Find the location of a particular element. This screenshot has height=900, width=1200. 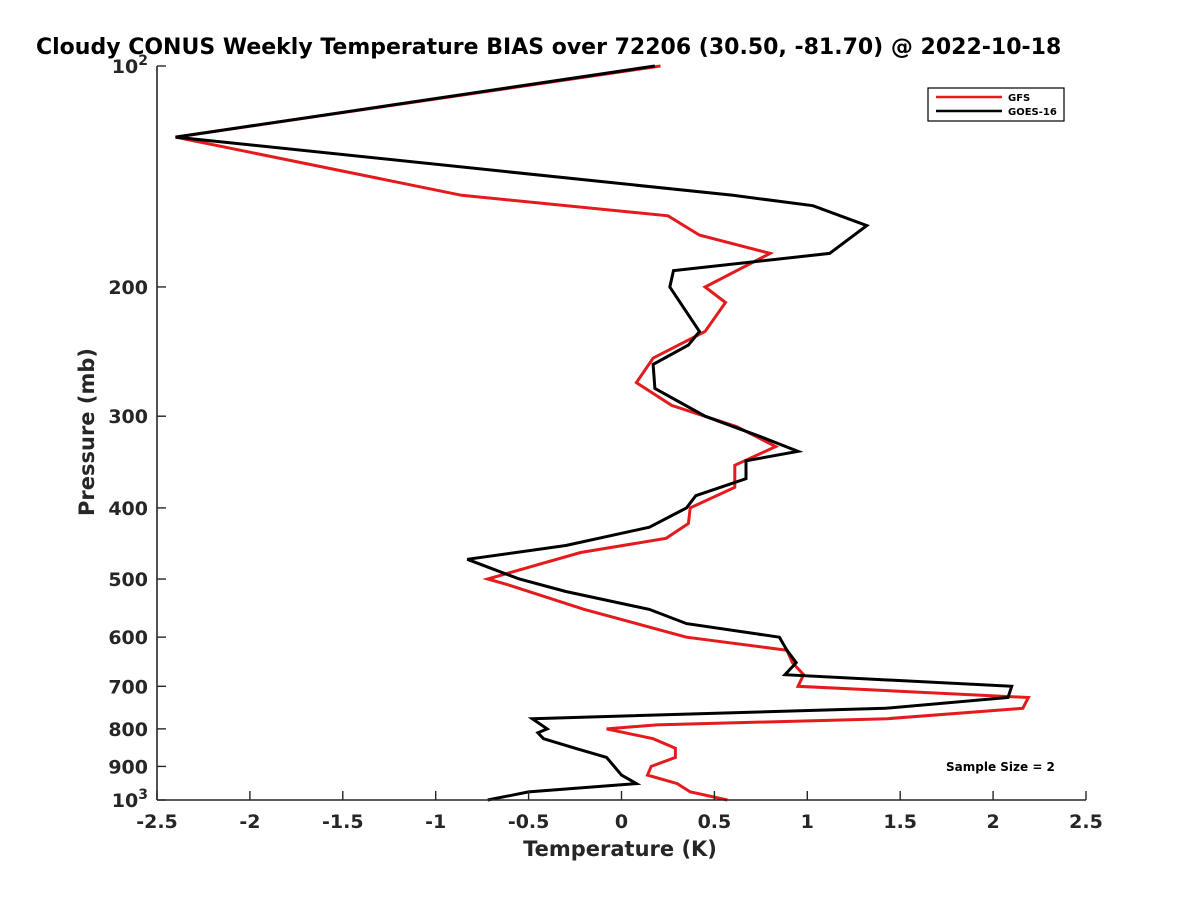

y-tick-label: 10³ is located at coordinates (130, 799).